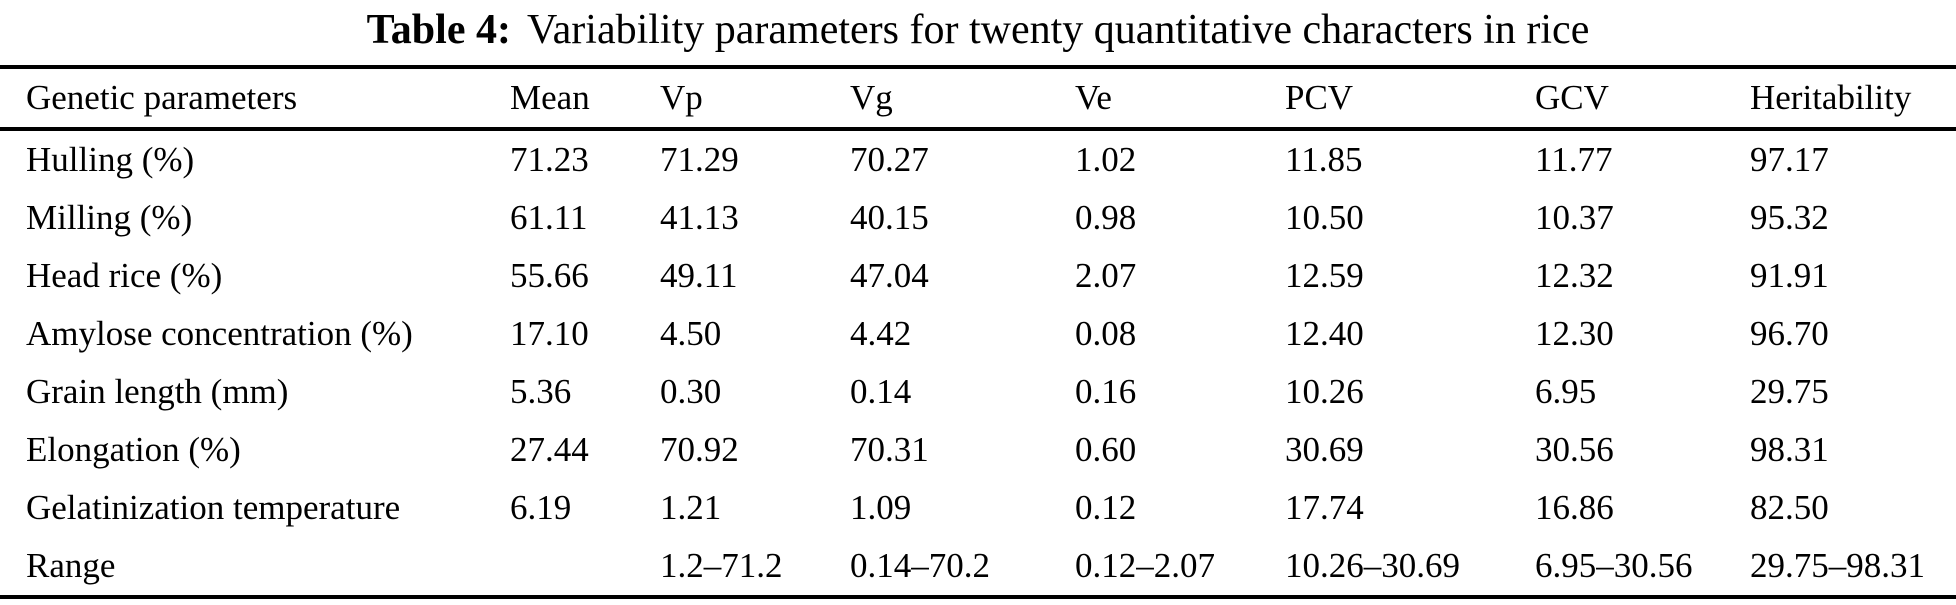 This screenshot has height=605, width=1956. Describe the element at coordinates (1574, 217) in the screenshot. I see `cell-gcv: 10.37` at that location.